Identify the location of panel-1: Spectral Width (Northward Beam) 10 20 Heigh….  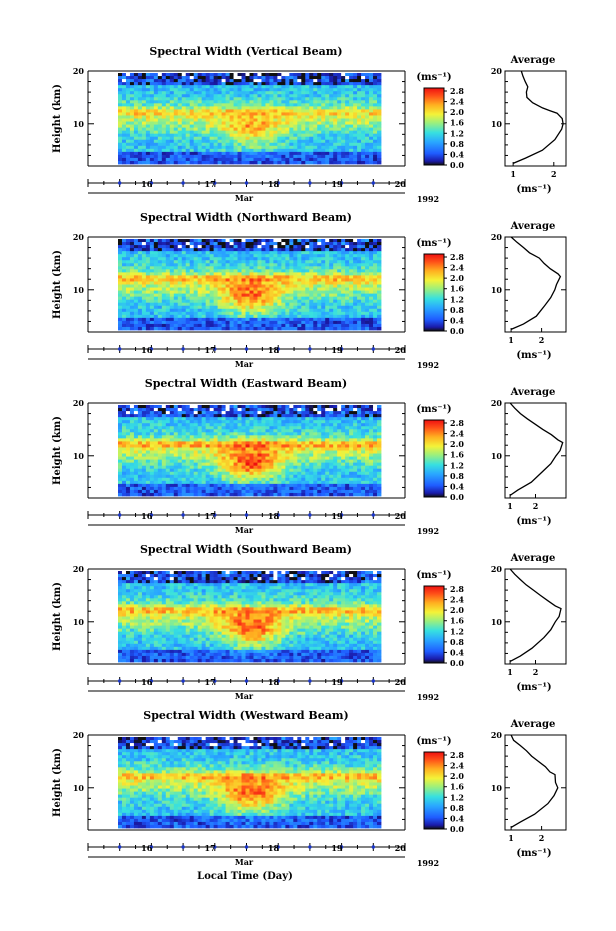
(309, 290).